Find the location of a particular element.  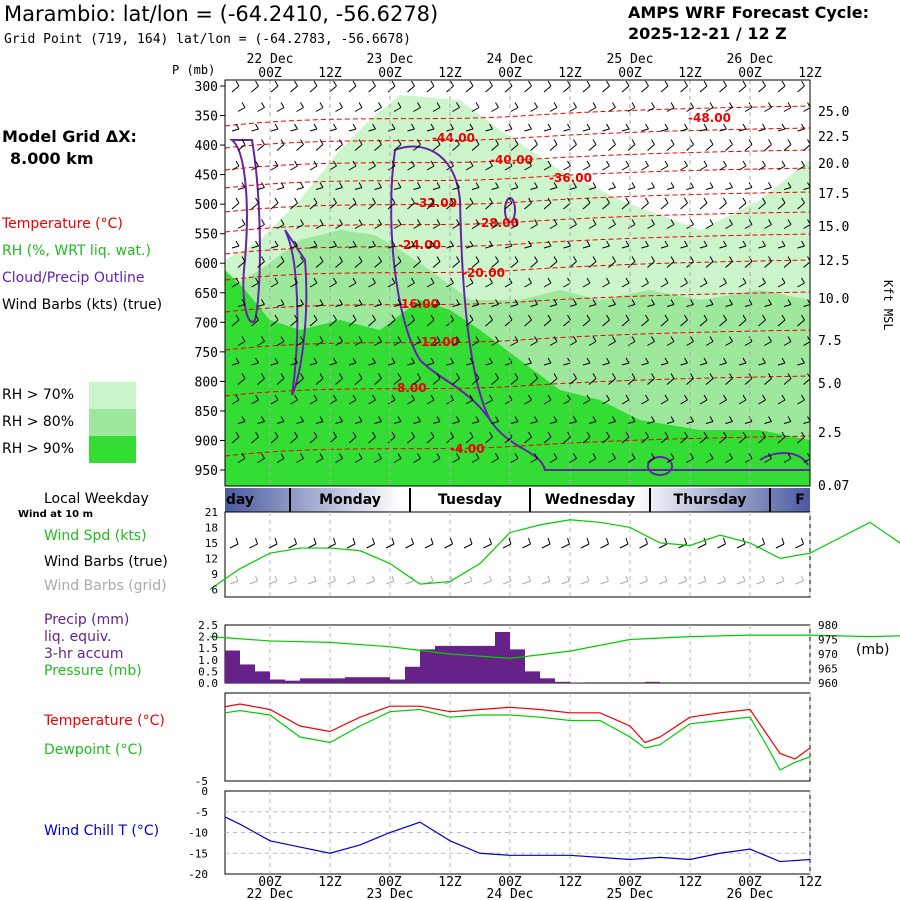

windchill-tick-label: -10 is located at coordinates (198, 833).